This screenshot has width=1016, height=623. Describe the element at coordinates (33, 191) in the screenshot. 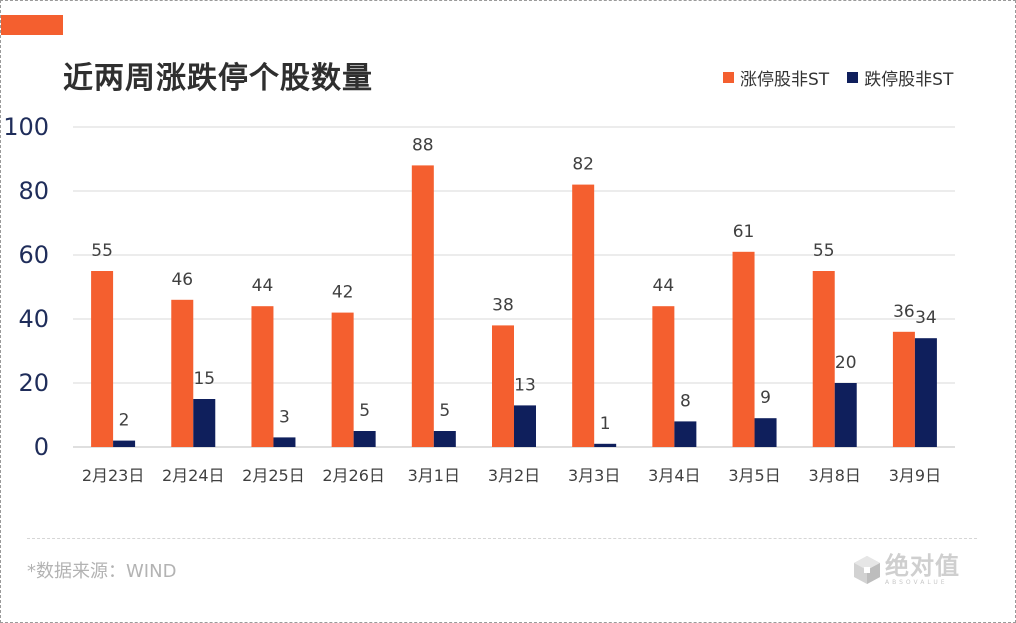

I see `y-tick-label: 80` at that location.